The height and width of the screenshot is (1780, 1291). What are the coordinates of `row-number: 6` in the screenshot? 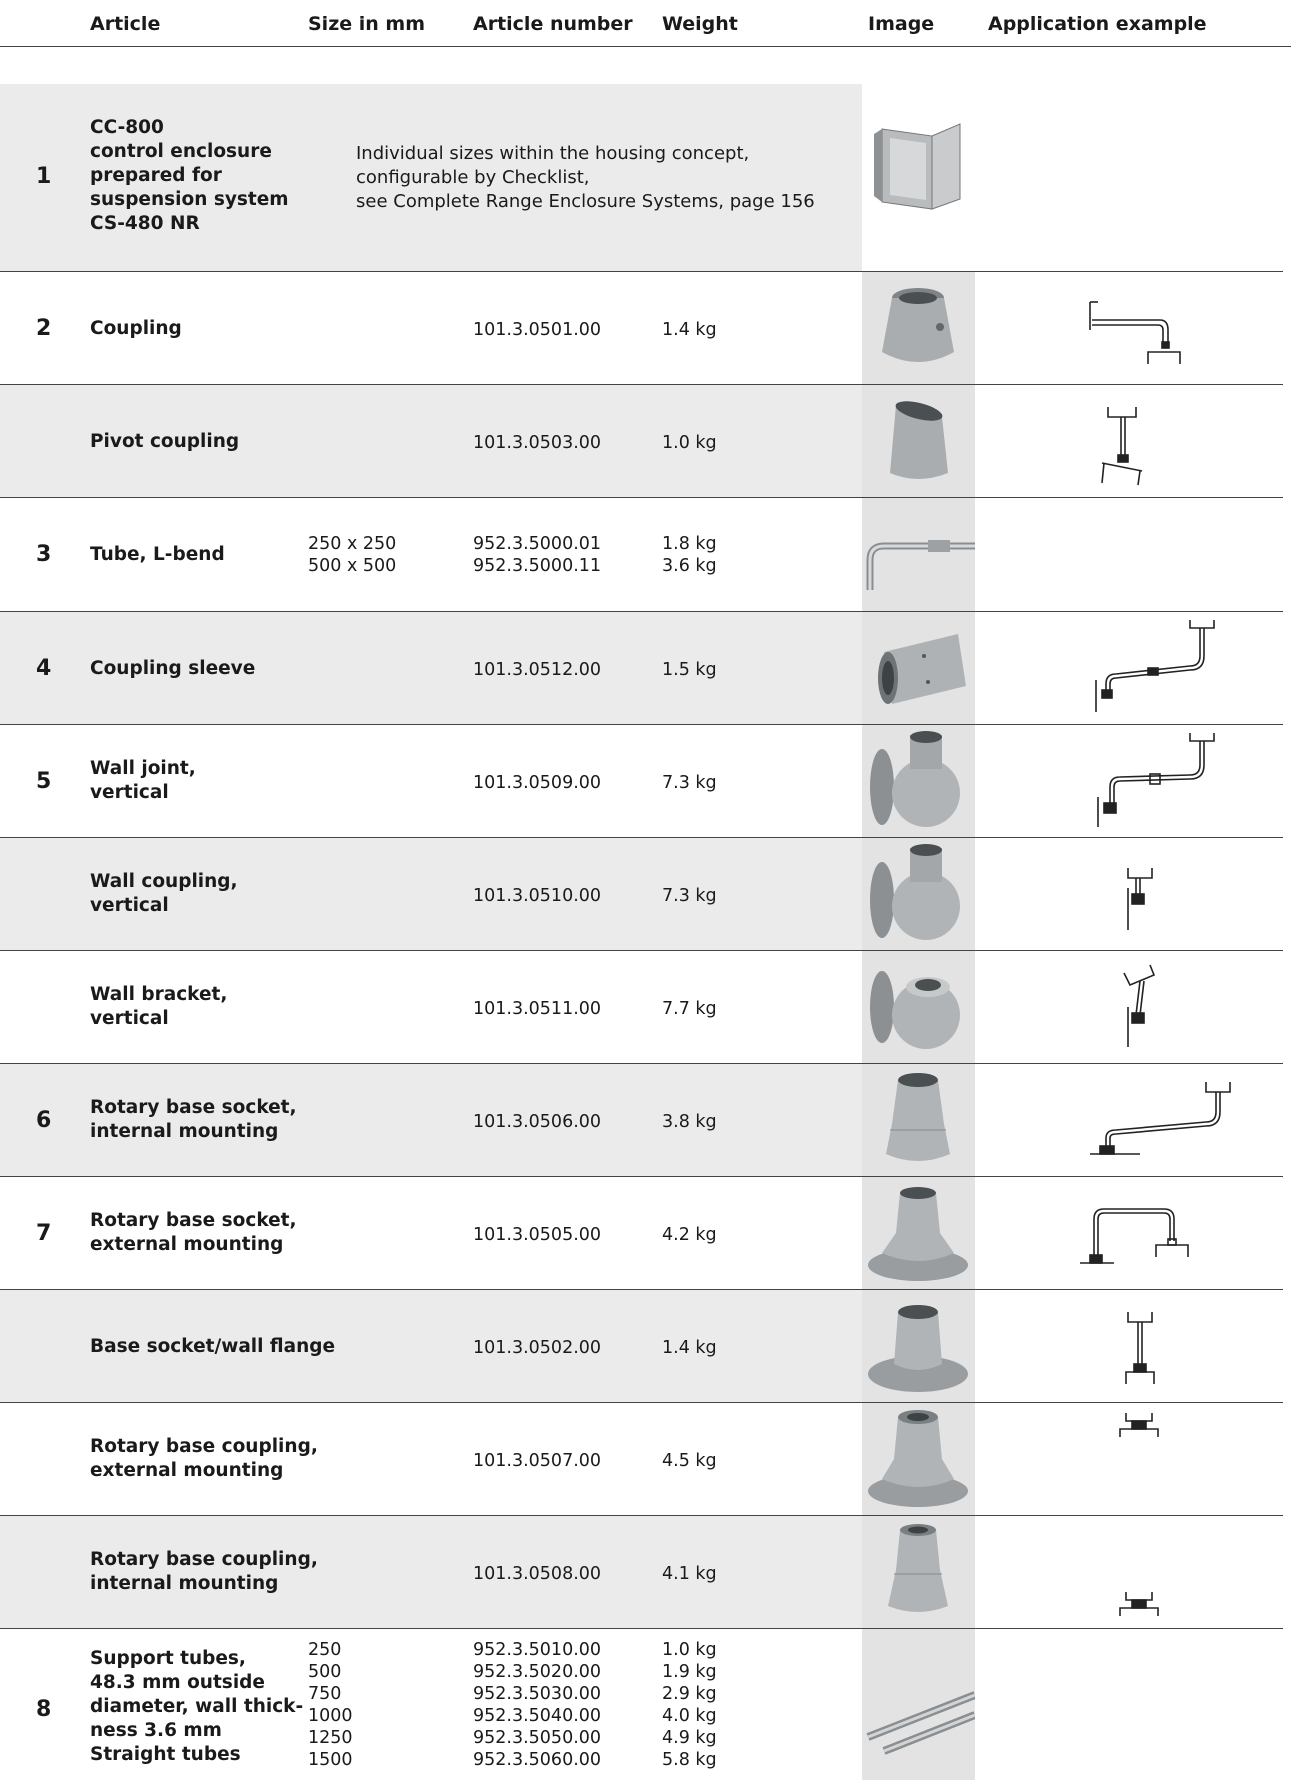 It's located at (44, 1120).